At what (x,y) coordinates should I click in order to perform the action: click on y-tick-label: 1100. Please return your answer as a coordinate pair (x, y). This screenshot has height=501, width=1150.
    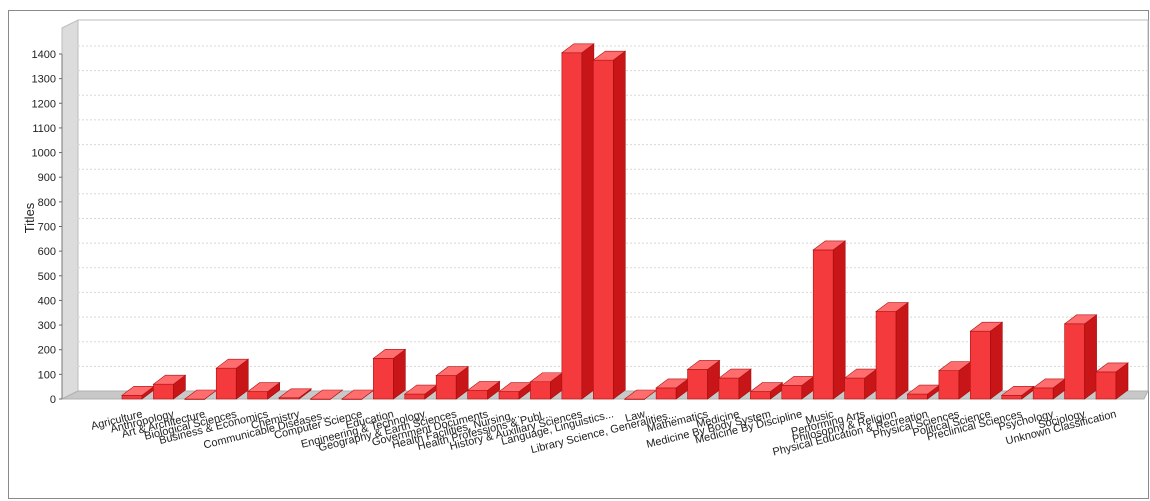
    Looking at the image, I should click on (44, 129).